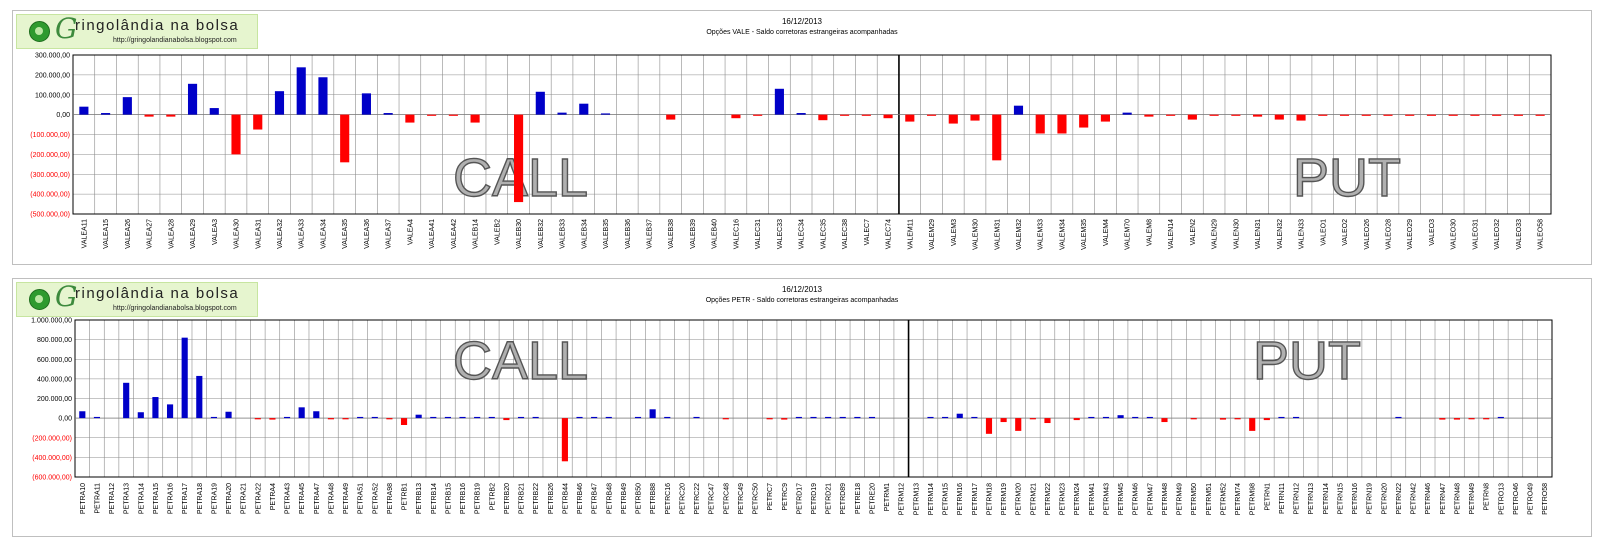 The width and height of the screenshot is (1600, 547). I want to click on x-tick-label: PETRD17, so click(799, 499).